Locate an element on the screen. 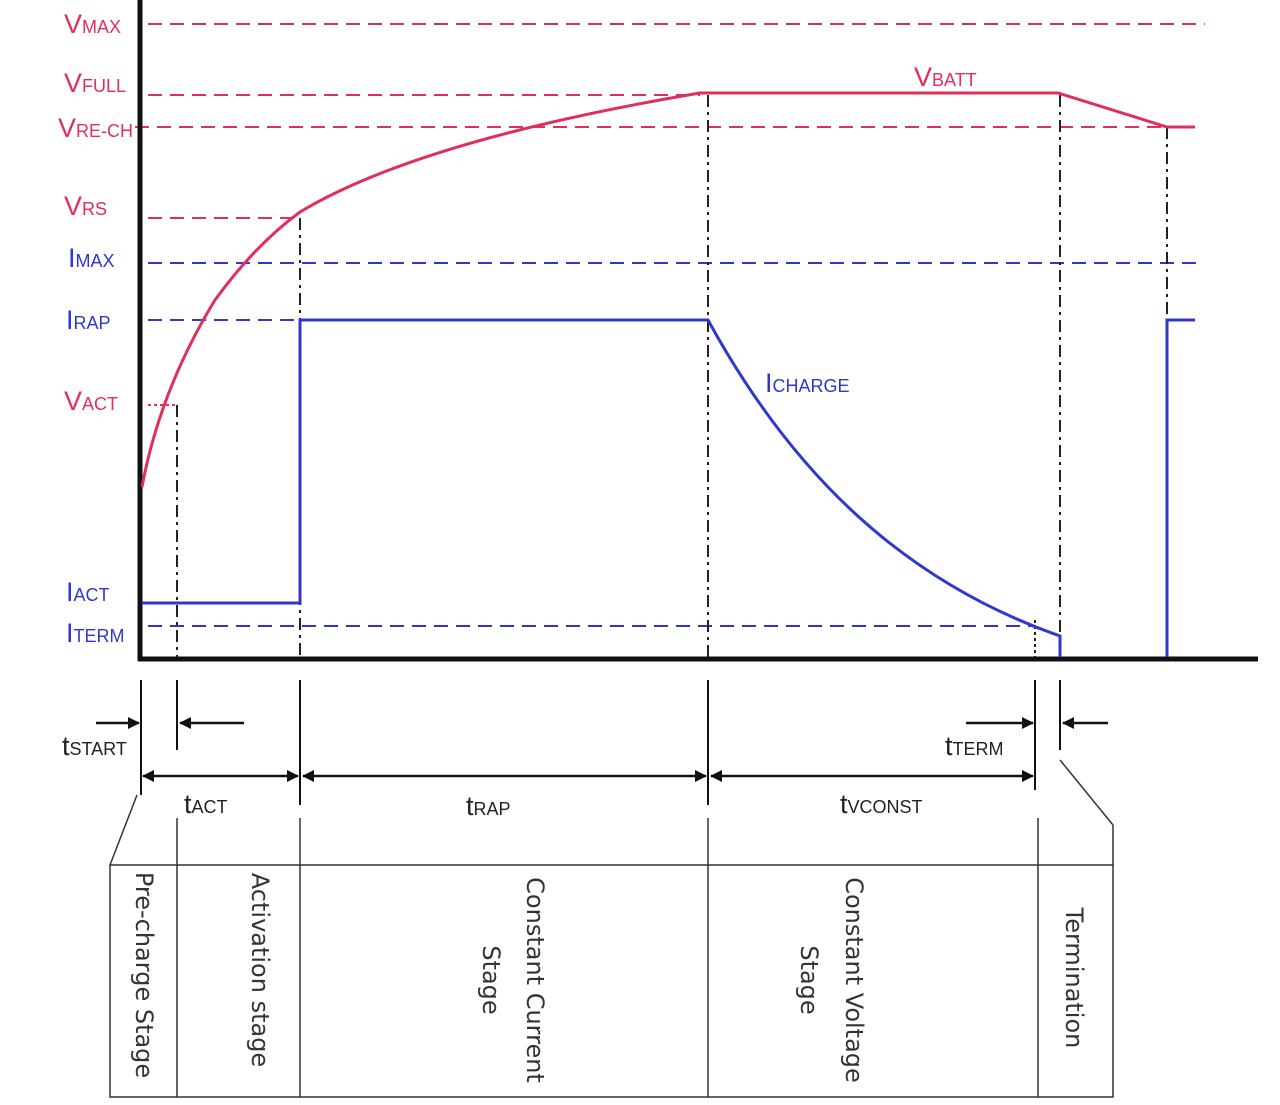 Image resolution: width=1280 pixels, height=1105 pixels. timing-arrows is located at coordinates (602, 749).